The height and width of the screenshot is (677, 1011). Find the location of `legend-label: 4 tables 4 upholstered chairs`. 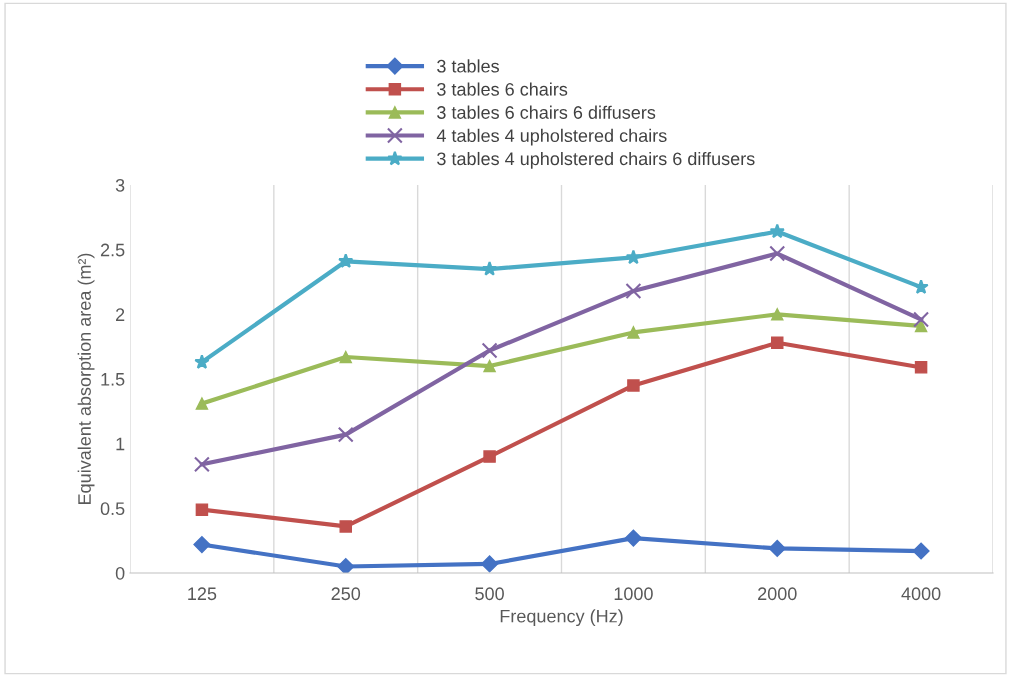

legend-label: 4 tables 4 upholstered chairs is located at coordinates (551, 137).